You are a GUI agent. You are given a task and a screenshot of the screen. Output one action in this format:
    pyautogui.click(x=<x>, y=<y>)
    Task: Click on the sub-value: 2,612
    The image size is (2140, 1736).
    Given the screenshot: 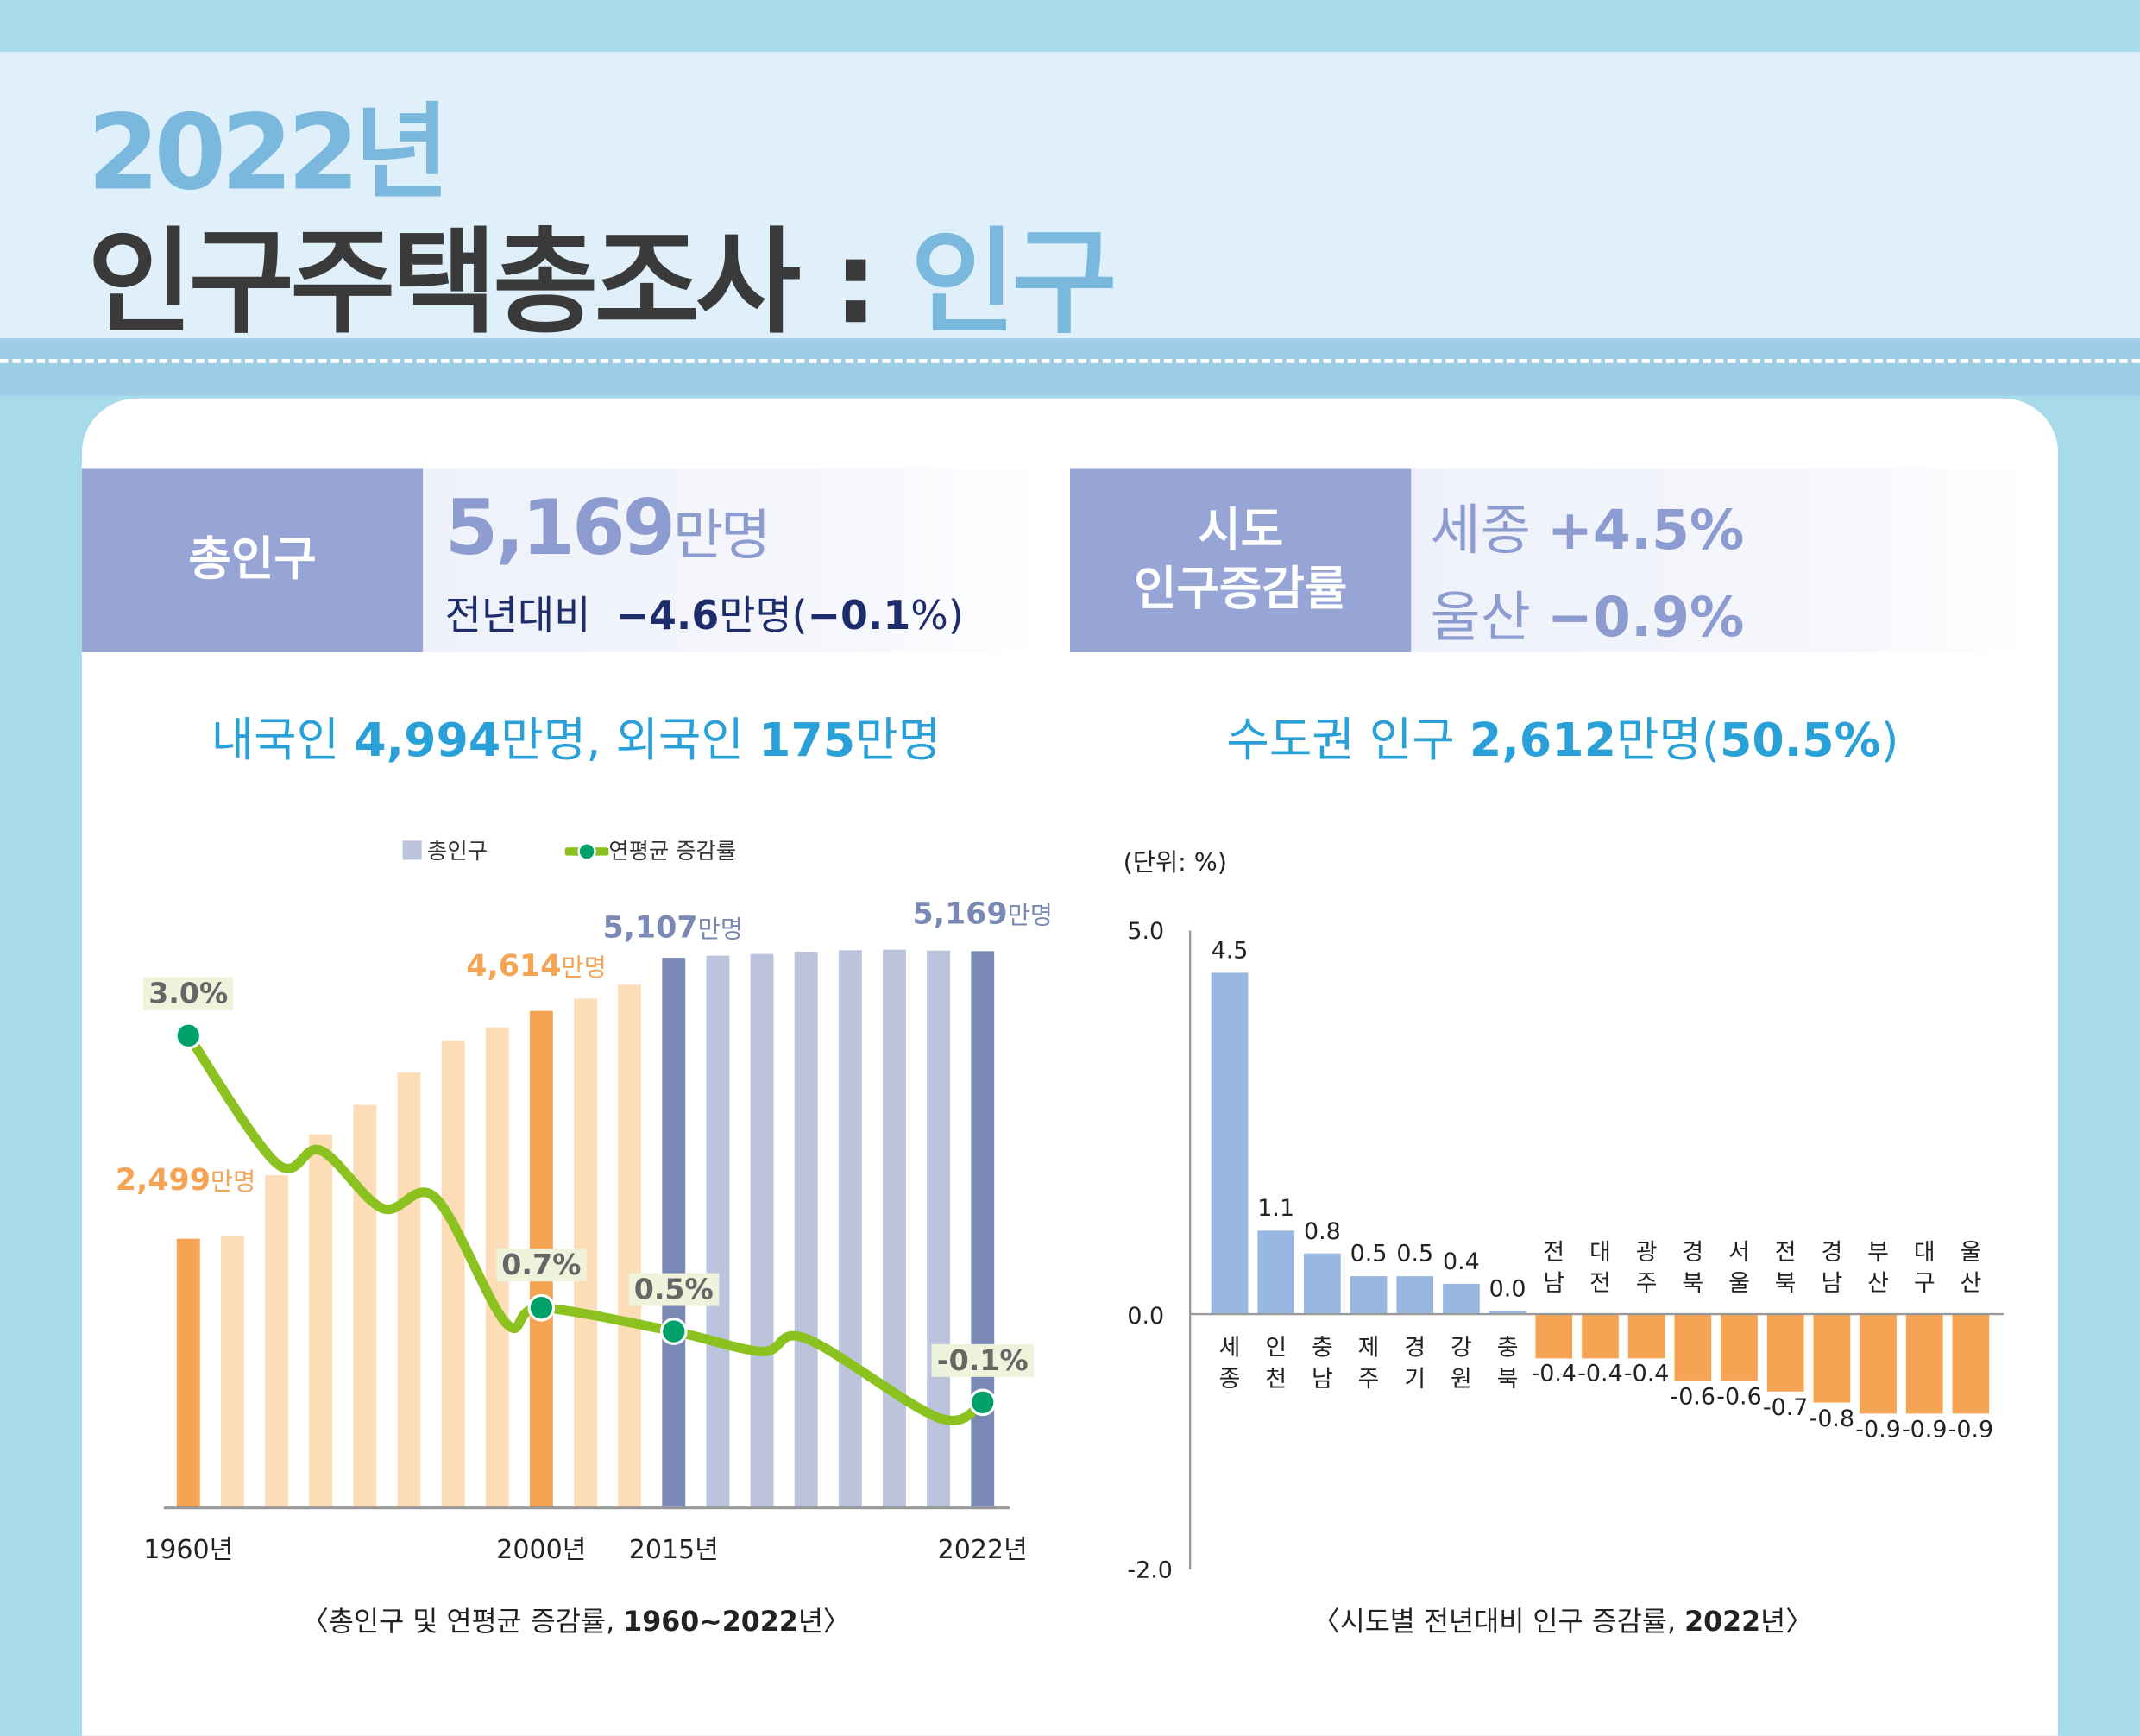 What is the action you would take?
    pyautogui.click(x=1543, y=741)
    